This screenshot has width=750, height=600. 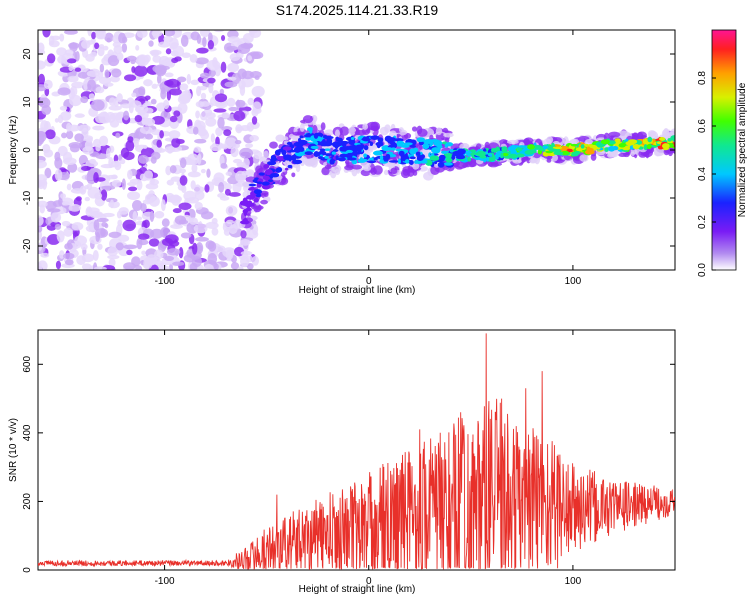 I want to click on figure-title: S174.2025.114.21.33.R19, so click(x=357, y=10).